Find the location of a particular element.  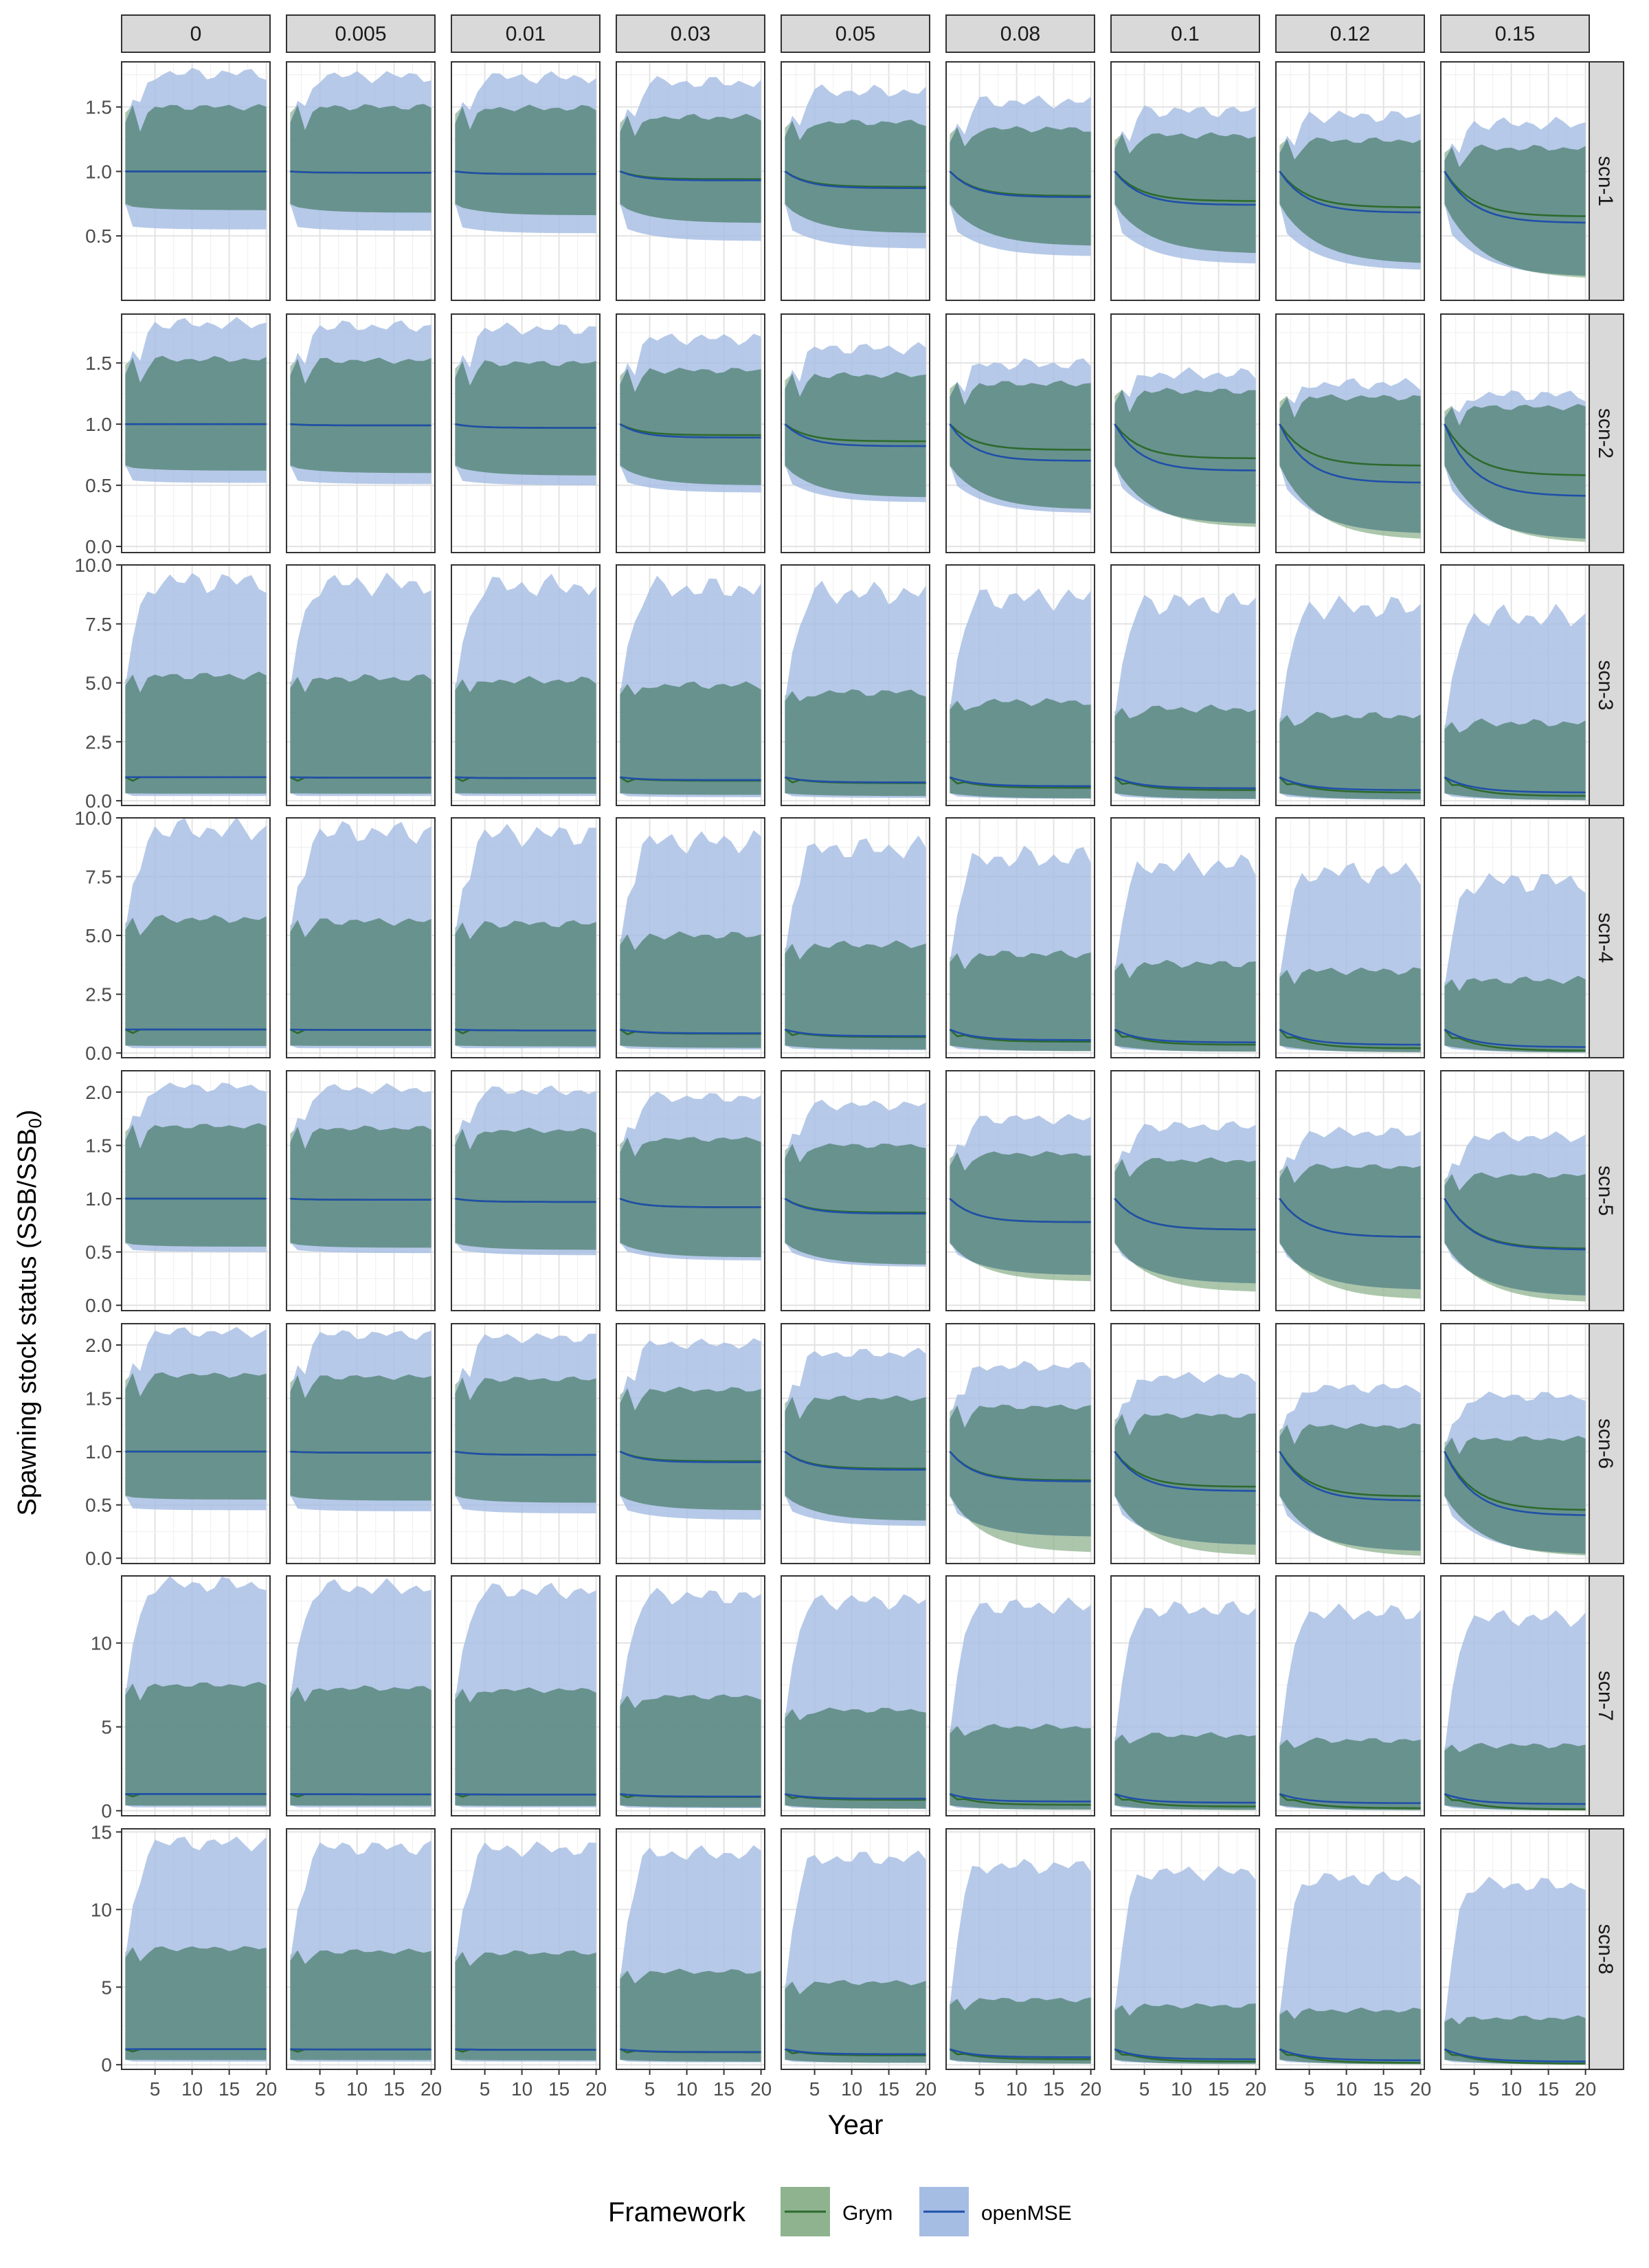

y-tick-label: 0.0 is located at coordinates (99, 1558).